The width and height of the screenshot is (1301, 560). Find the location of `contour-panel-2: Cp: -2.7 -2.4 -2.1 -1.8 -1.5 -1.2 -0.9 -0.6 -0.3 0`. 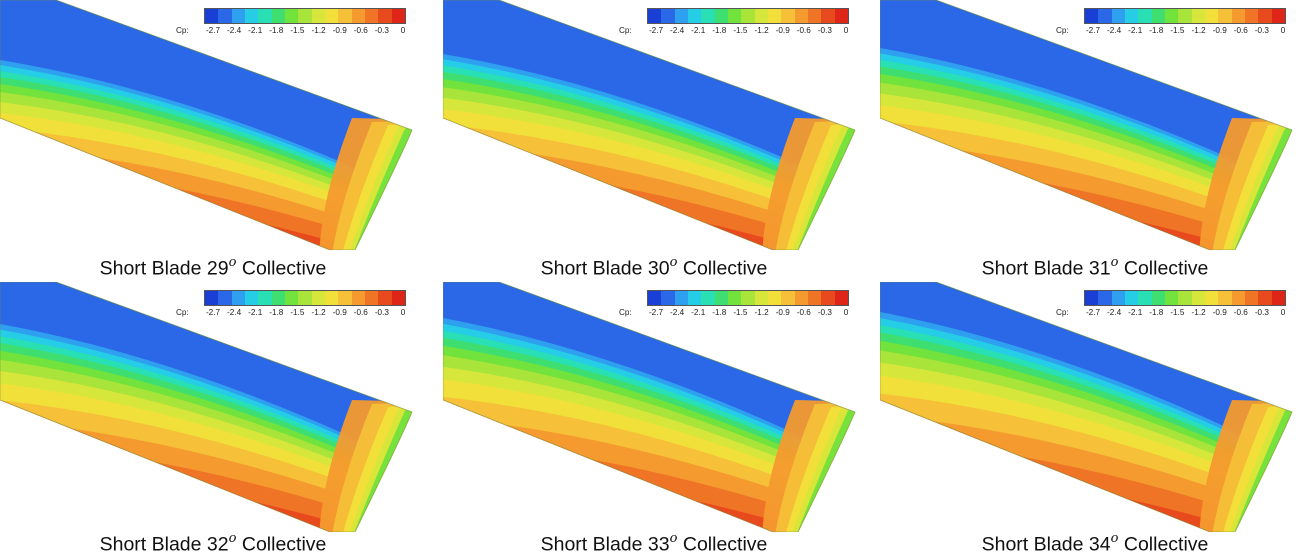

contour-panel-2: Cp: -2.7 -2.4 -2.1 -1.8 -1.5 -1.2 -0.9 -0.6 -0.3 0 is located at coordinates (653, 125).